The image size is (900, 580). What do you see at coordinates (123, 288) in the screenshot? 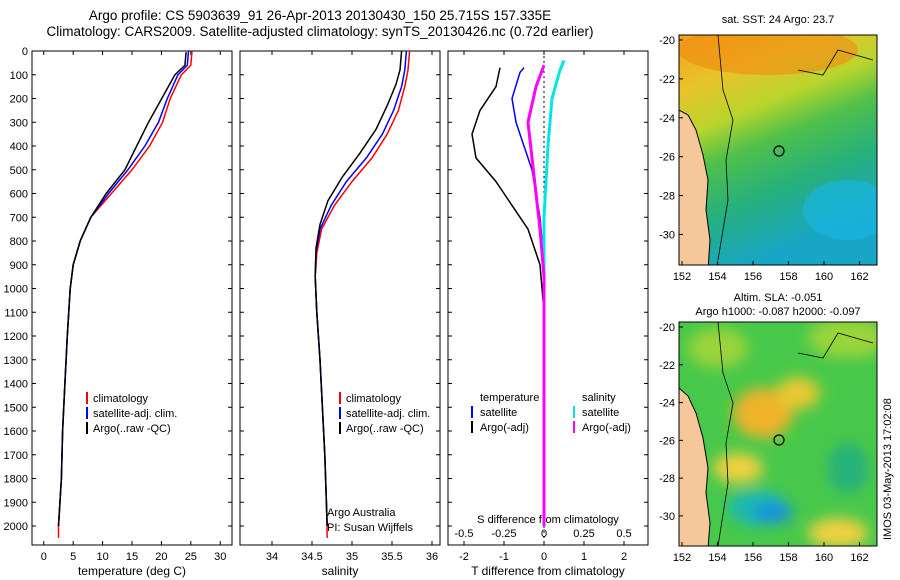
I see `series-line-satellite-adj-clim-` at bounding box center [123, 288].